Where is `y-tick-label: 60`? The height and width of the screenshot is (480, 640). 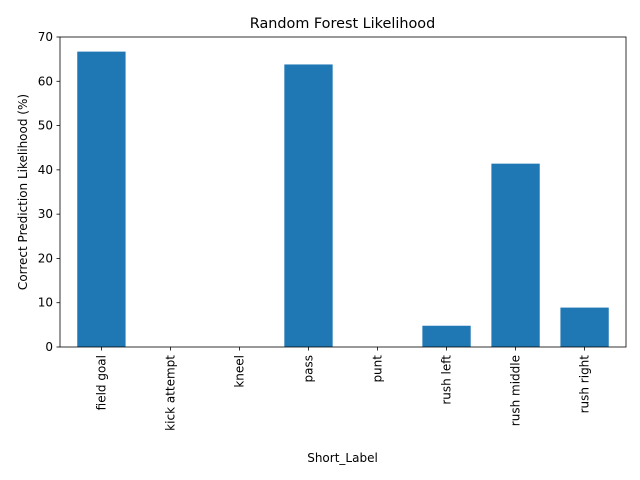 y-tick-label: 60 is located at coordinates (45, 81).